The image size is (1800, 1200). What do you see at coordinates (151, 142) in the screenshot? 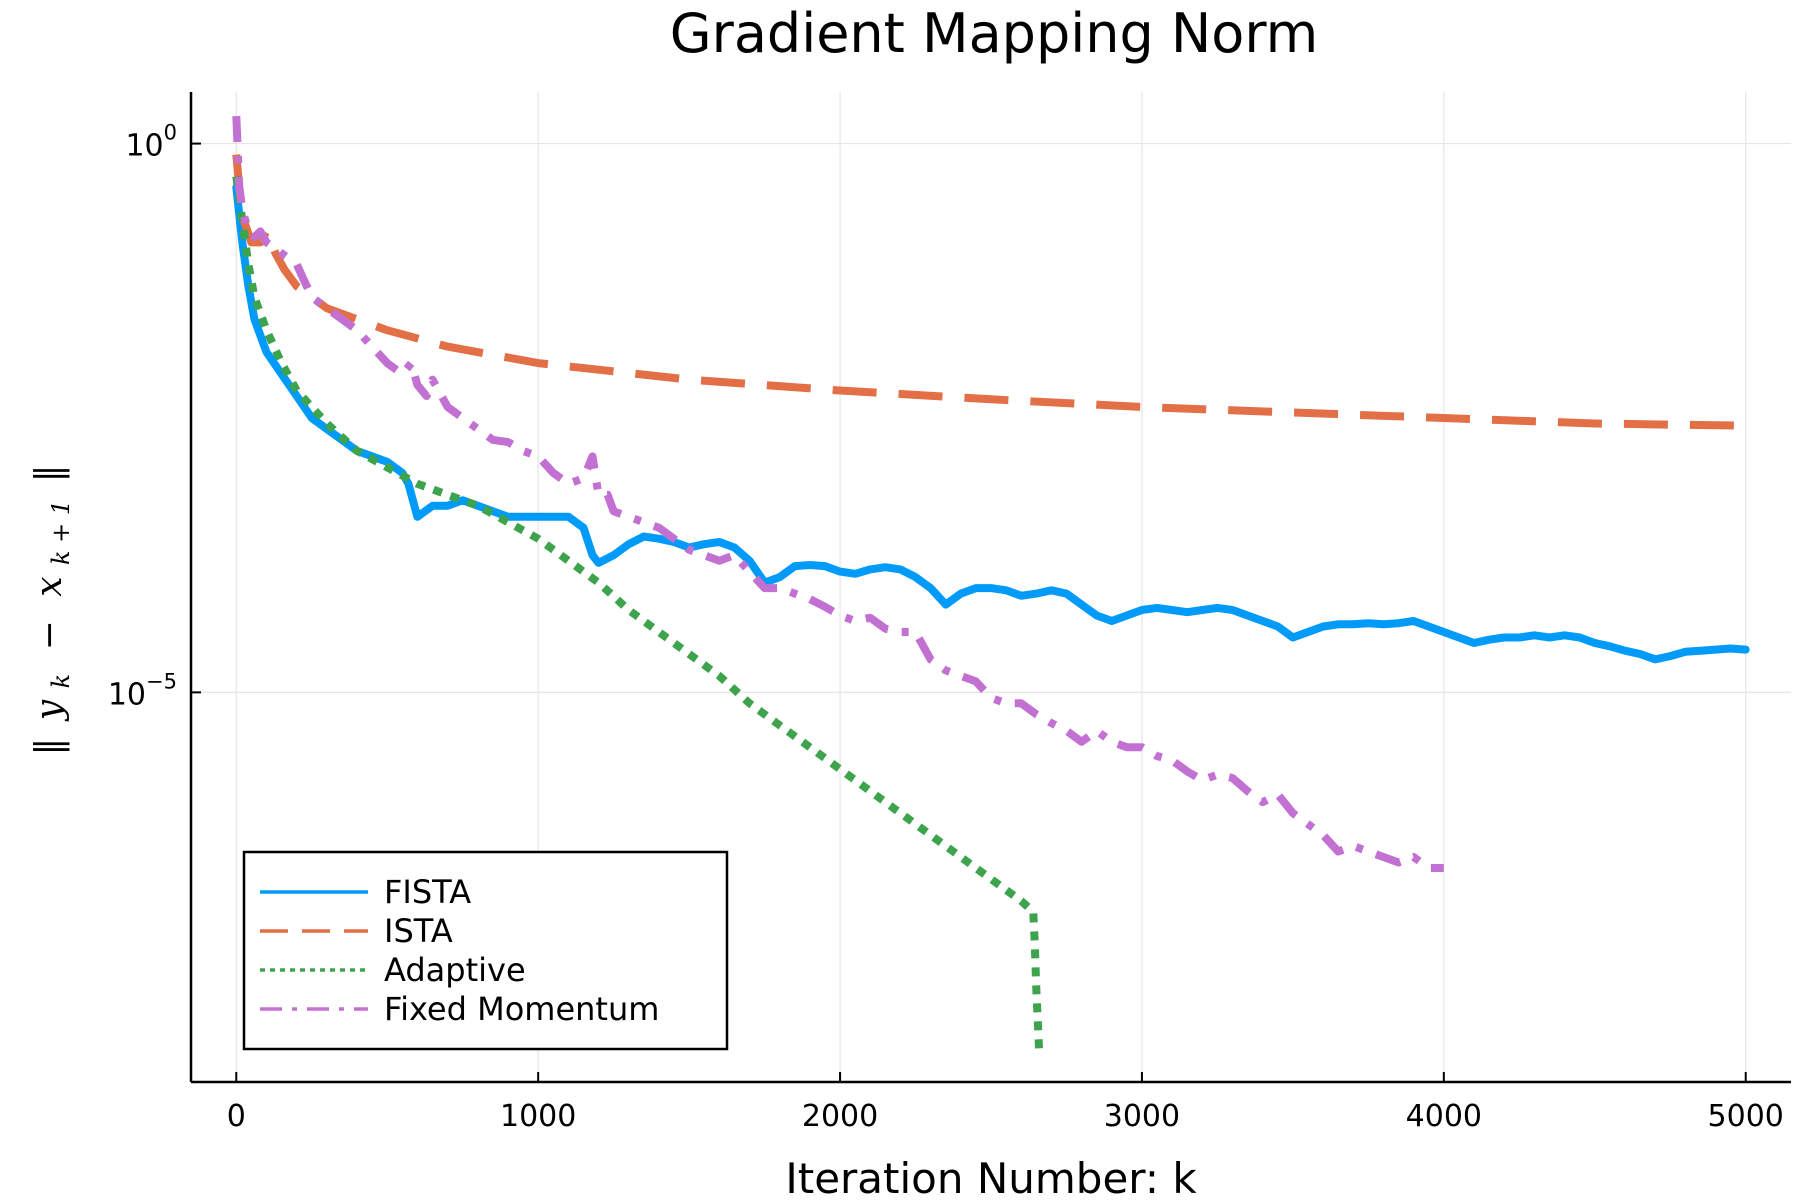
I see `y-tick-label: 10⁰` at bounding box center [151, 142].